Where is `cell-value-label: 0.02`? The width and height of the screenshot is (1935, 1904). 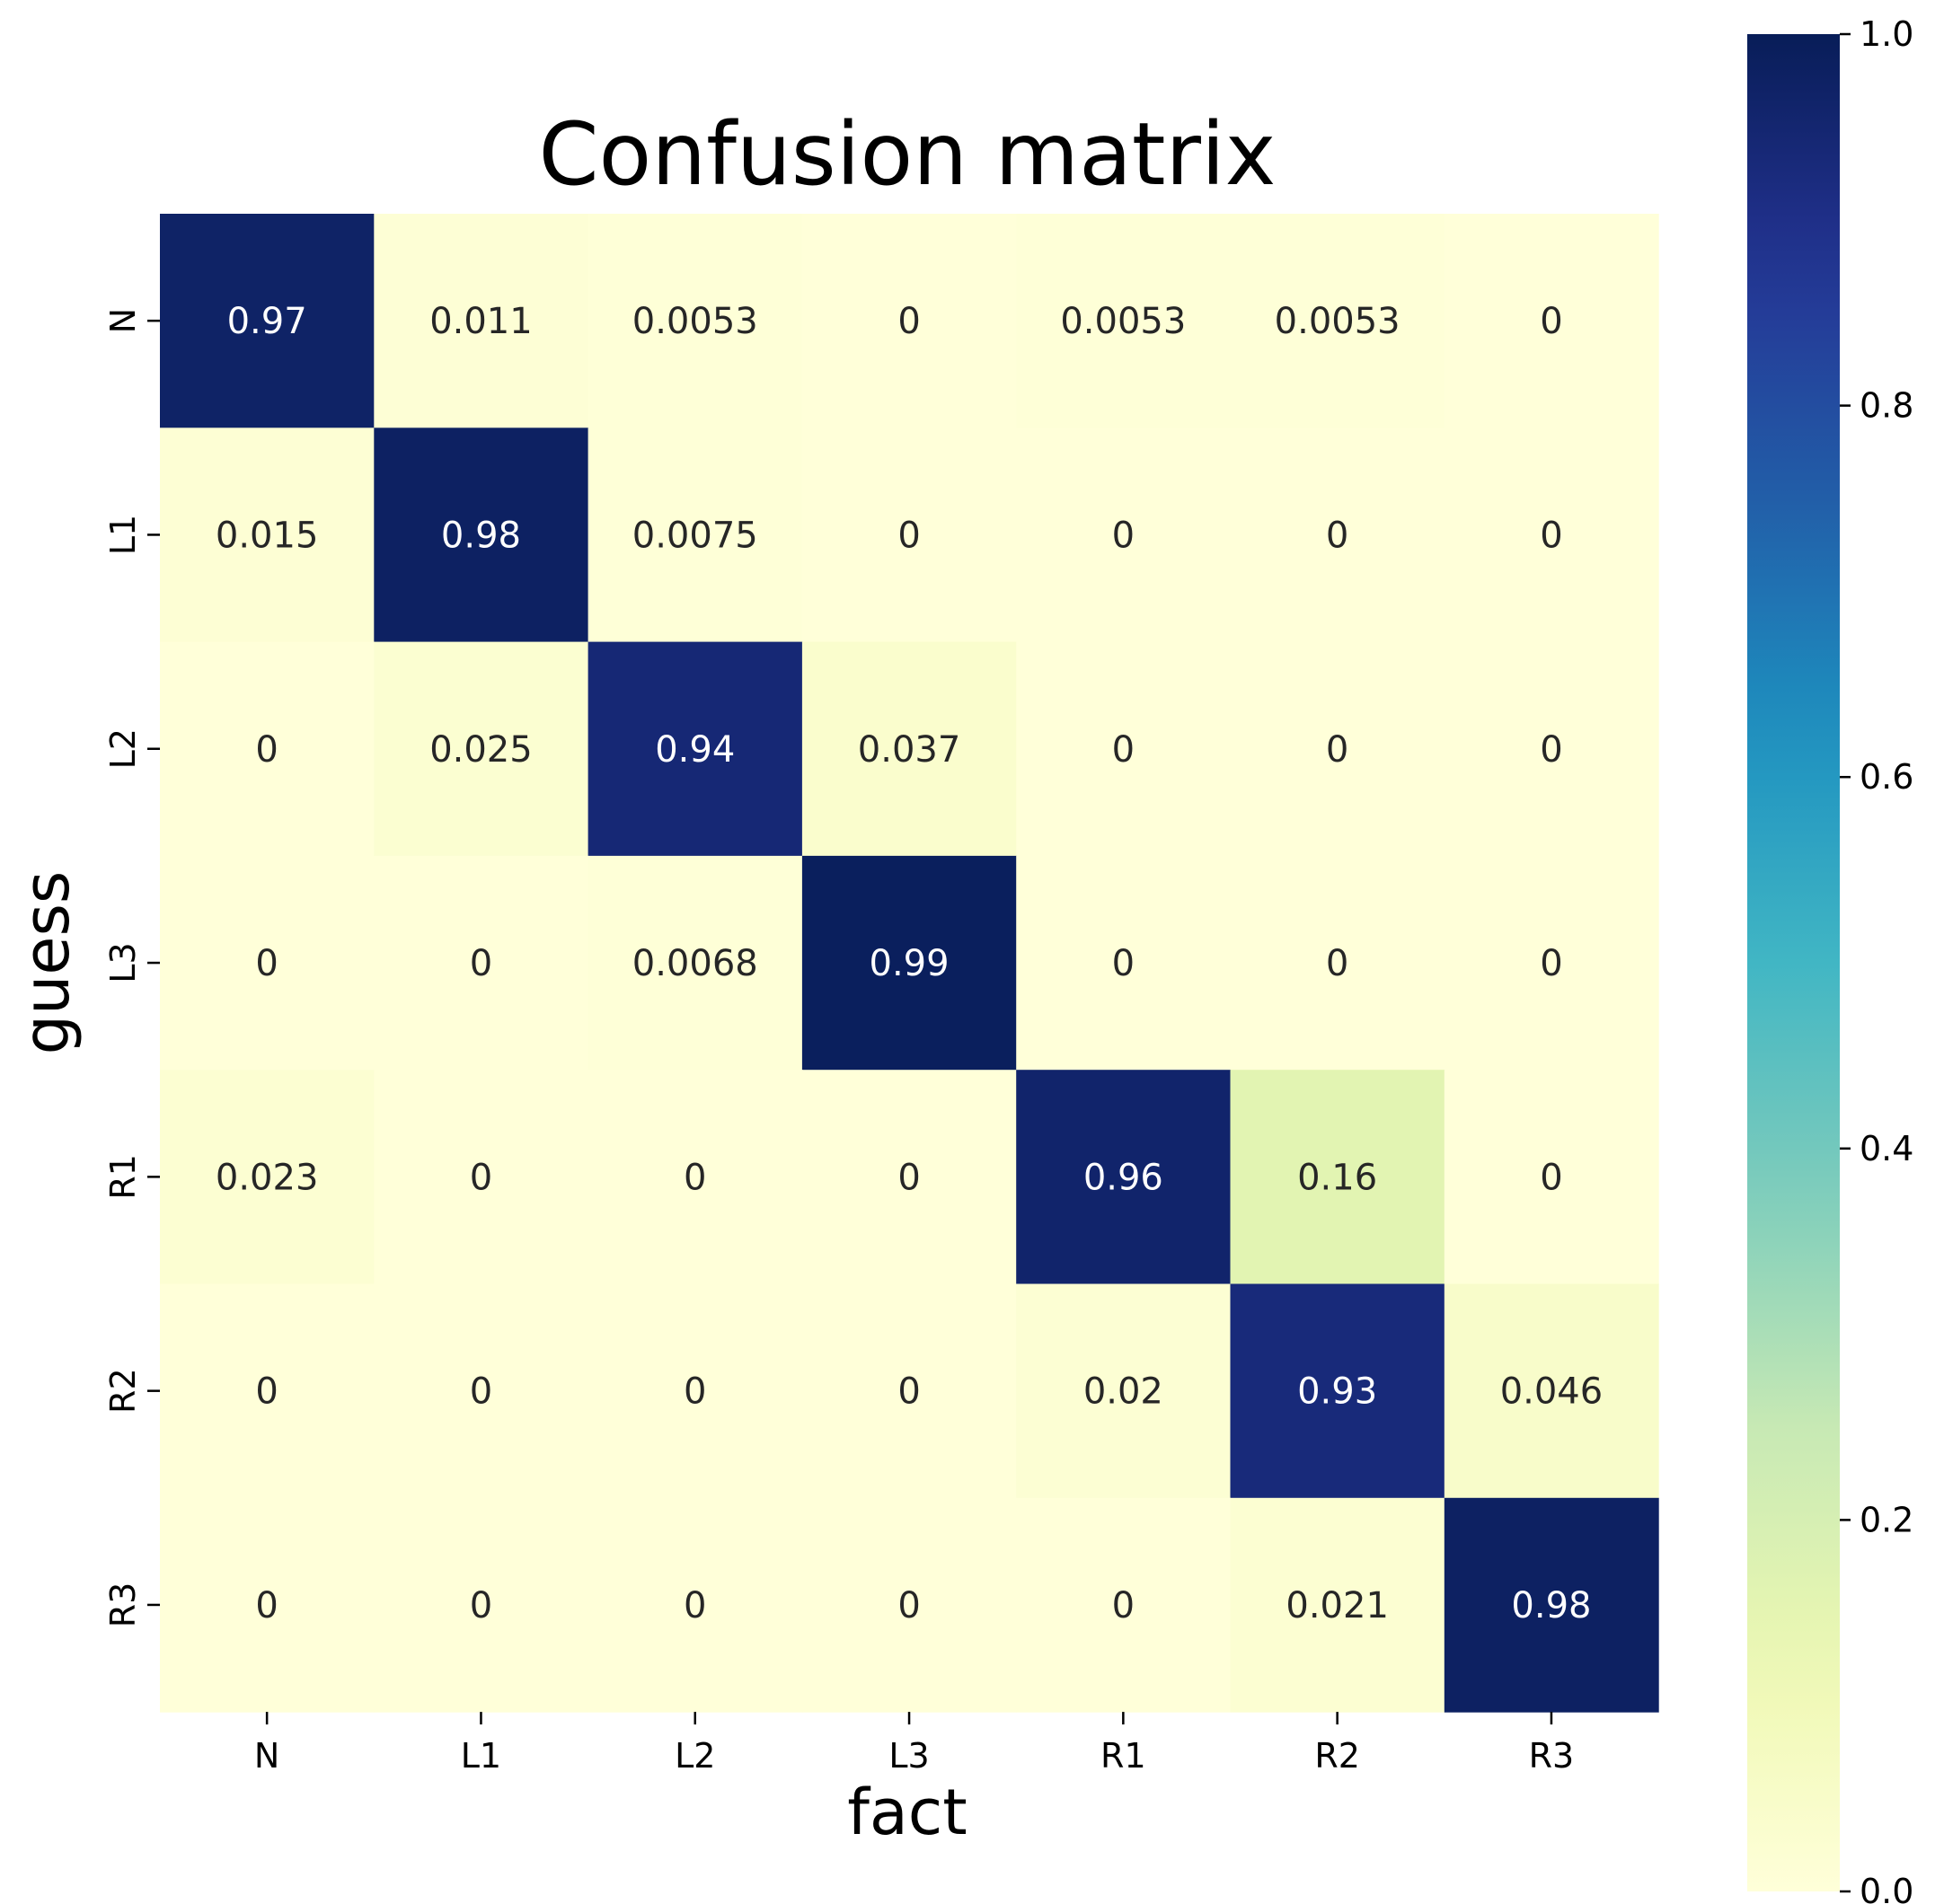 cell-value-label: 0.02 is located at coordinates (1123, 1392).